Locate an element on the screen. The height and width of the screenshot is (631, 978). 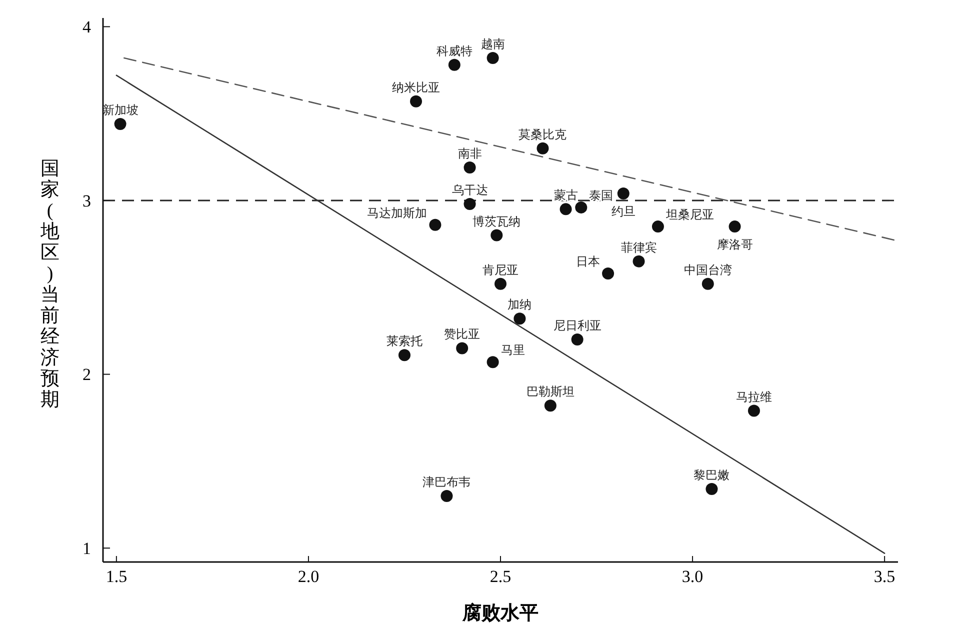
annotation: 莱索托 is located at coordinates (404, 341).